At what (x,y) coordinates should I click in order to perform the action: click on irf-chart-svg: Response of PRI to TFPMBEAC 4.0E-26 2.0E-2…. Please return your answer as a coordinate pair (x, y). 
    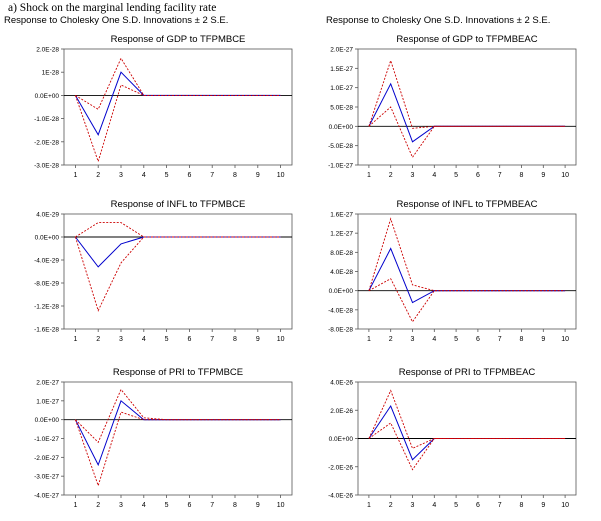
    Looking at the image, I should click on (452, 438).